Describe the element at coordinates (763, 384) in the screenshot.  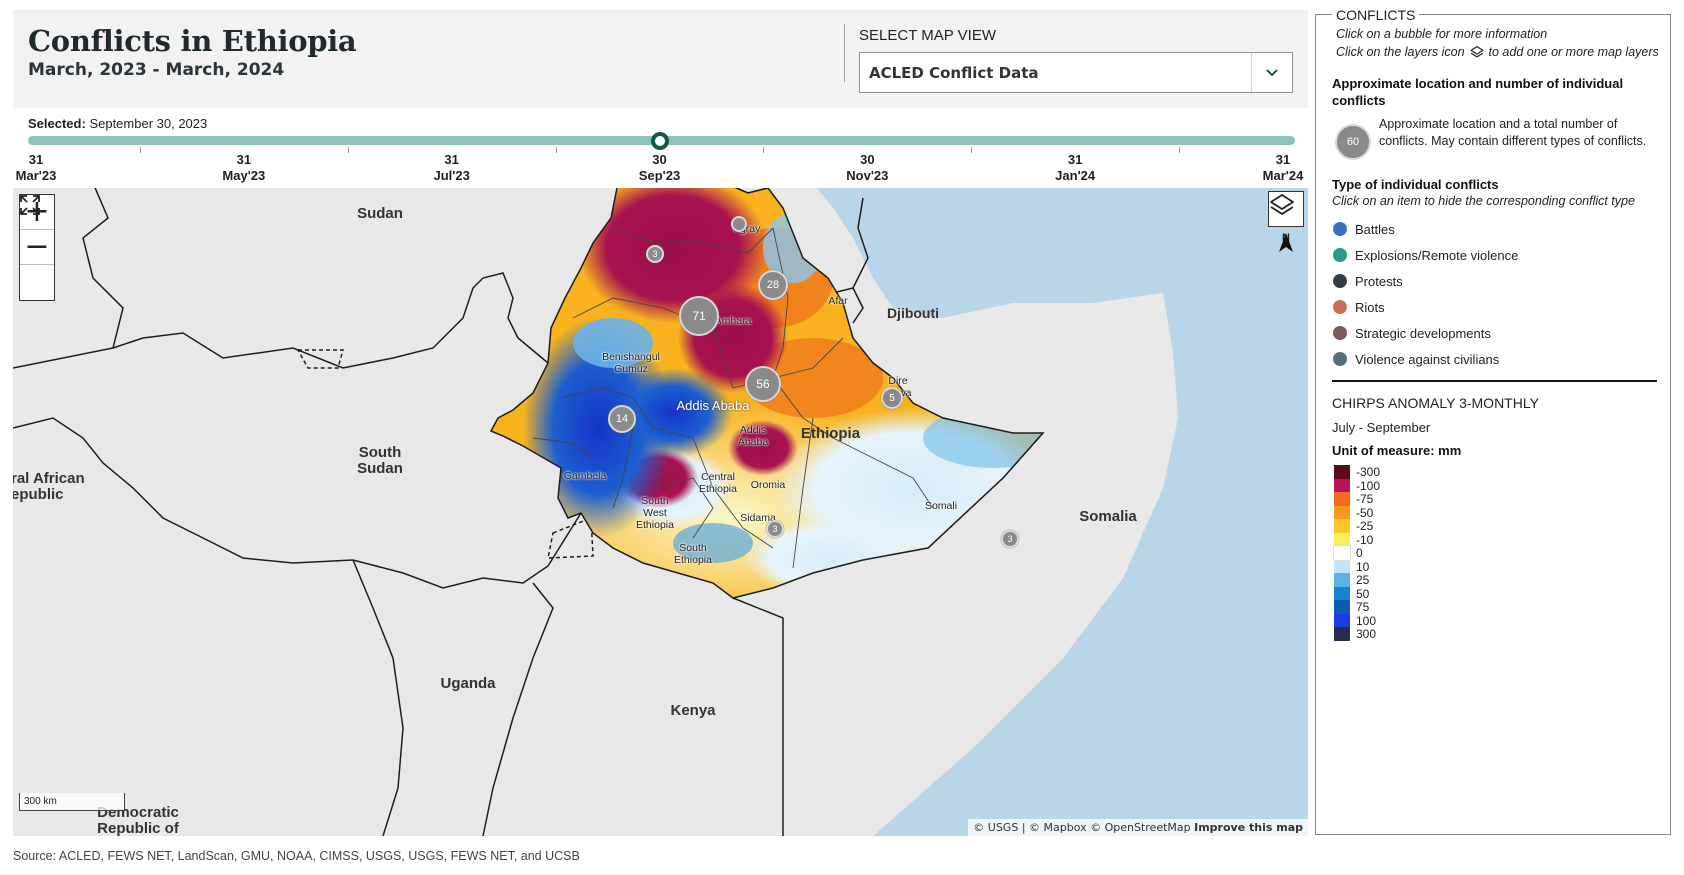
I see `conflict-bubble: 56` at that location.